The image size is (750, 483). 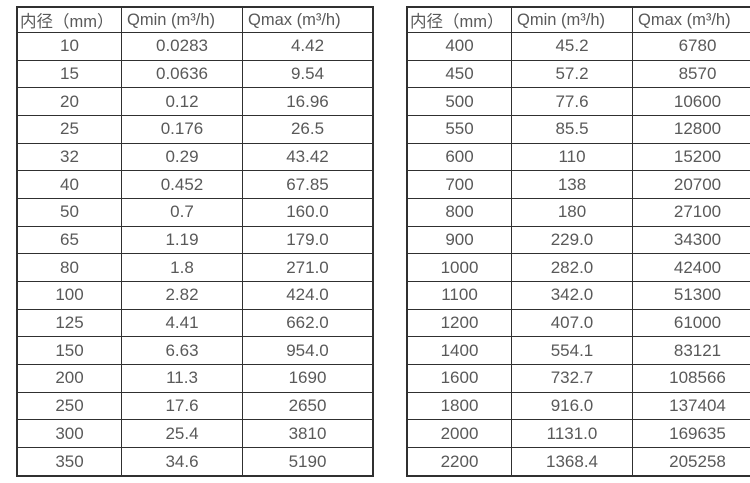 I want to click on table-row: 1200 407.0 61000, so click(x=578, y=323).